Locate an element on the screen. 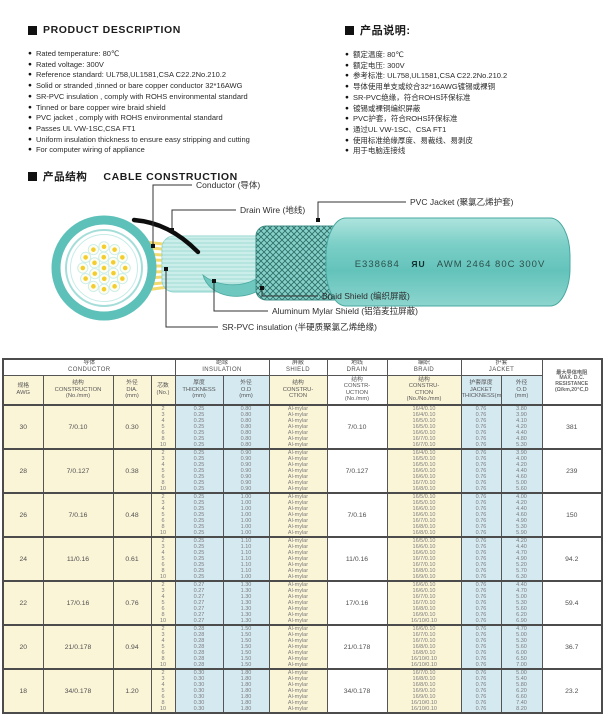 The height and width of the screenshot is (714, 603). cell-line: 0.80 is located at coordinates (246, 439).